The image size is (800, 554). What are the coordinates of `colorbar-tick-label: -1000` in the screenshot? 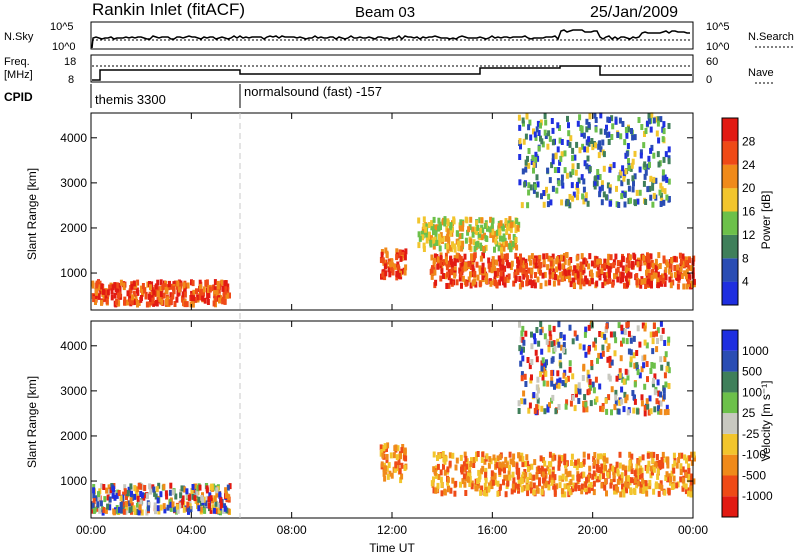 It's located at (757, 496).